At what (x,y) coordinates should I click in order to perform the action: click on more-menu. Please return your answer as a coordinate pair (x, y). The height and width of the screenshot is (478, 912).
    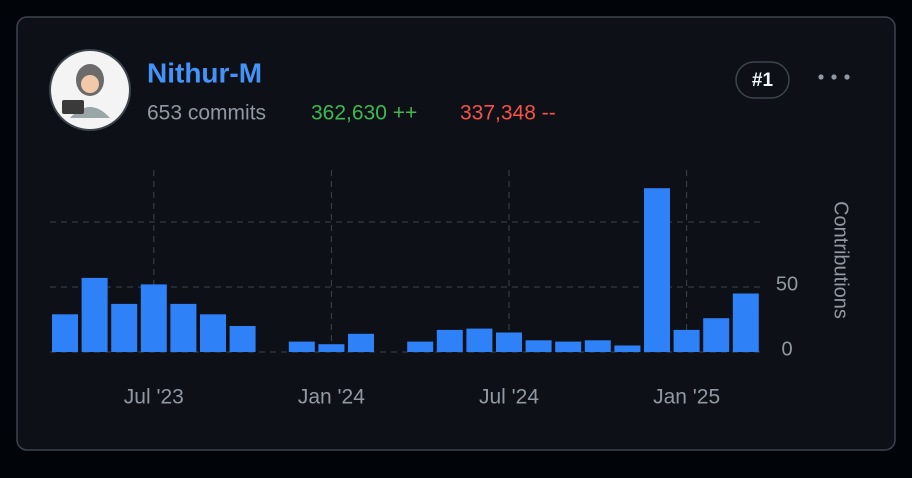
    Looking at the image, I should click on (834, 77).